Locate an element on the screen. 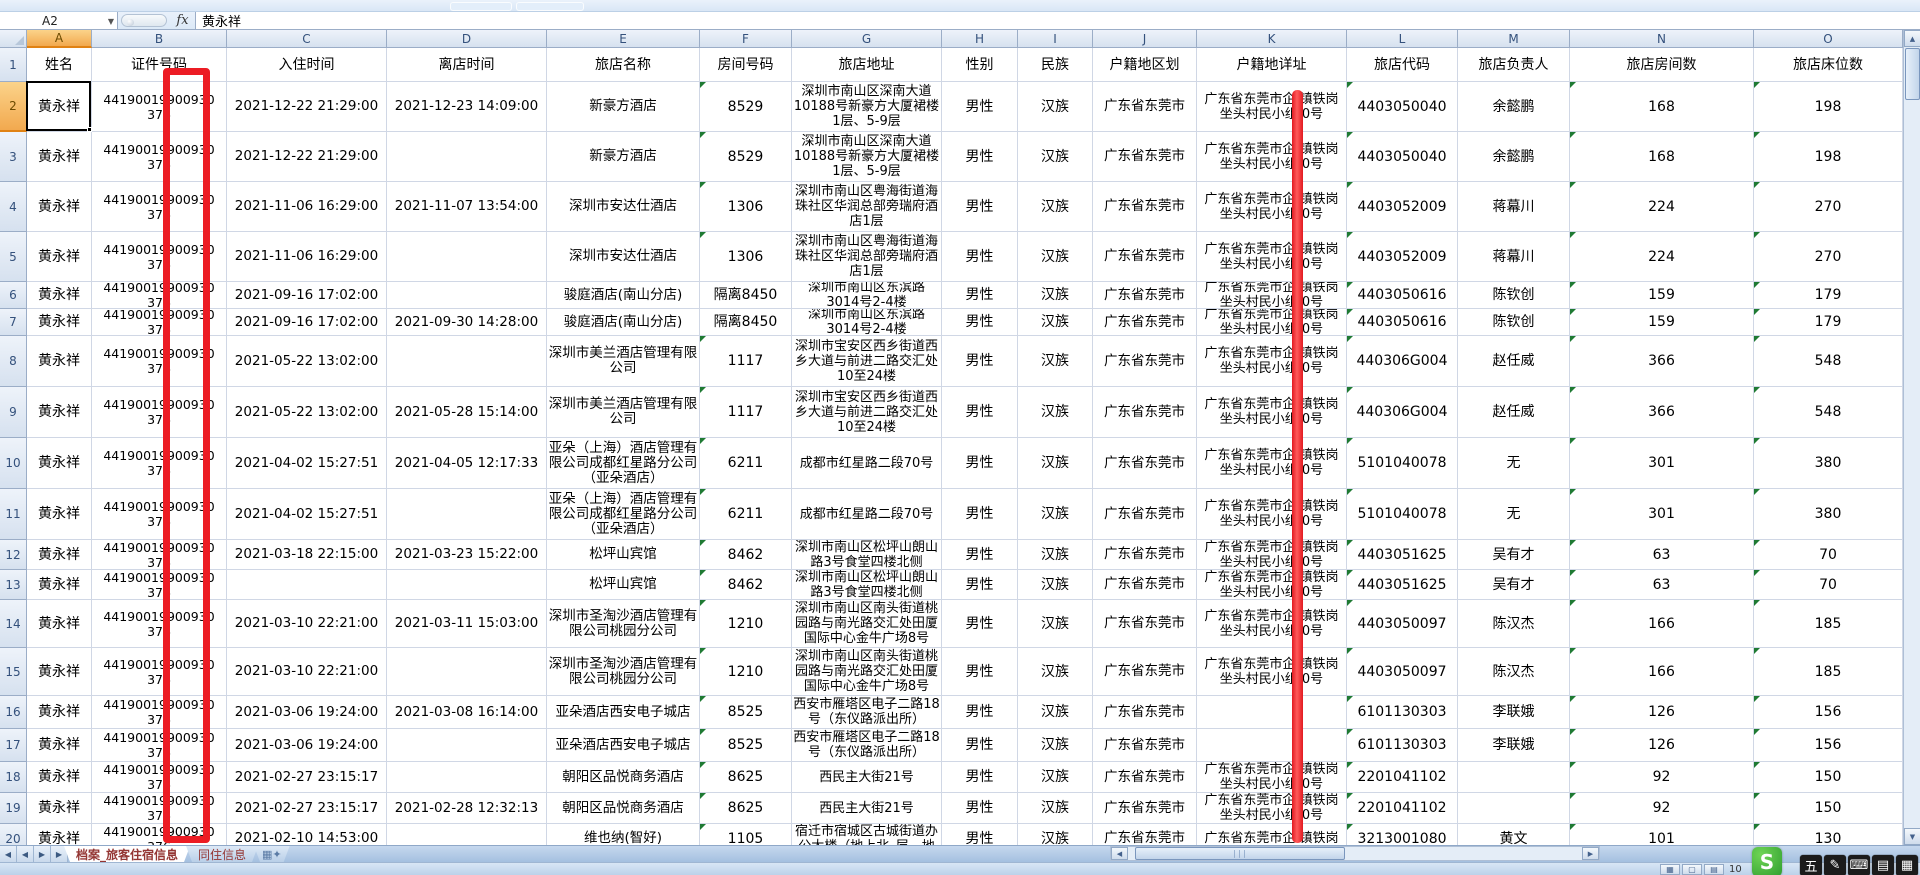 The image size is (1920, 875). cell-L5: 4403052009 is located at coordinates (1402, 257).